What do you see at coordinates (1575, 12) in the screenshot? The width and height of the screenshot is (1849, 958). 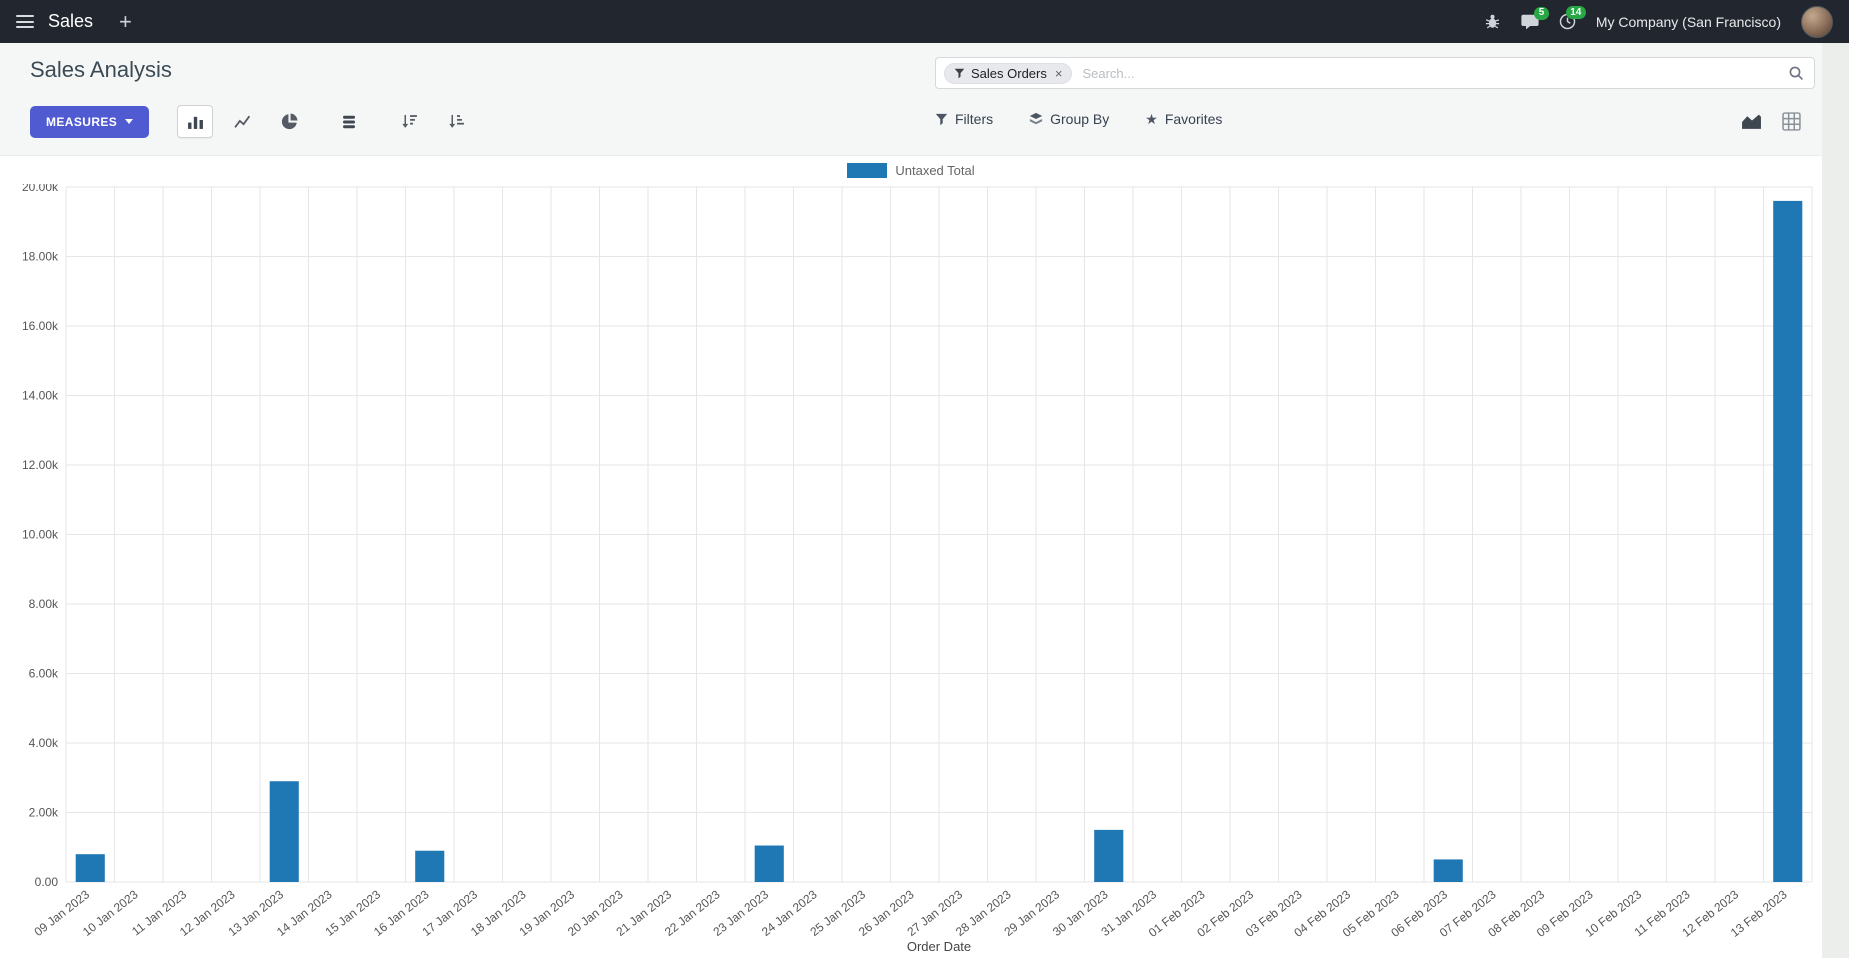 I see `activities-badge: 14` at bounding box center [1575, 12].